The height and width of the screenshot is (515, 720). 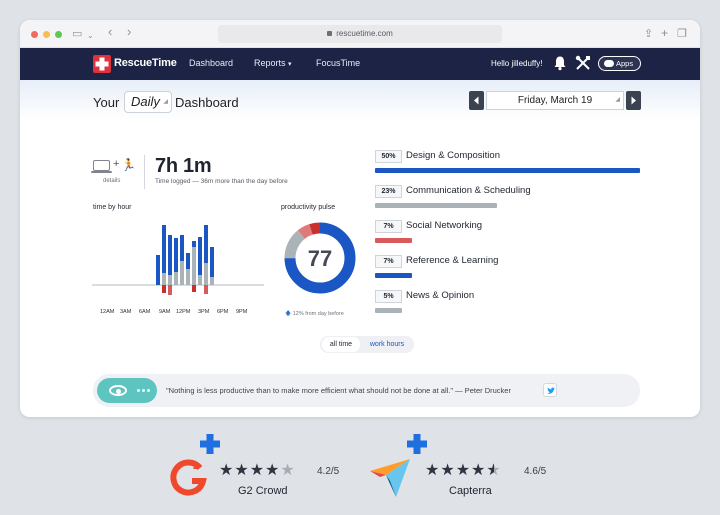 What do you see at coordinates (510, 163) in the screenshot?
I see `category-row: 50% Design & Composition` at bounding box center [510, 163].